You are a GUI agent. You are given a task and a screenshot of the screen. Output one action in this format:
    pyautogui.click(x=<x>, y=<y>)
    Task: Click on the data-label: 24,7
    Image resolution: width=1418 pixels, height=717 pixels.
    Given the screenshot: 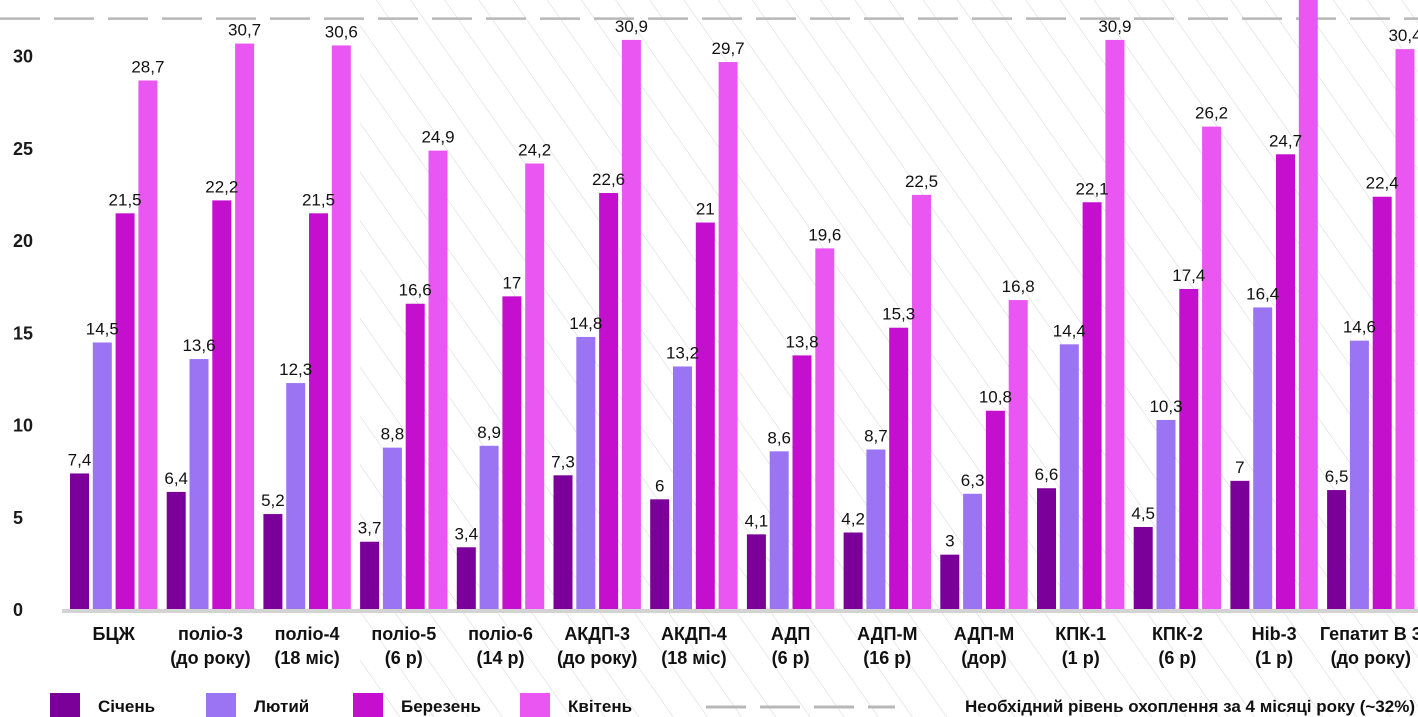 What is the action you would take?
    pyautogui.click(x=1285, y=140)
    